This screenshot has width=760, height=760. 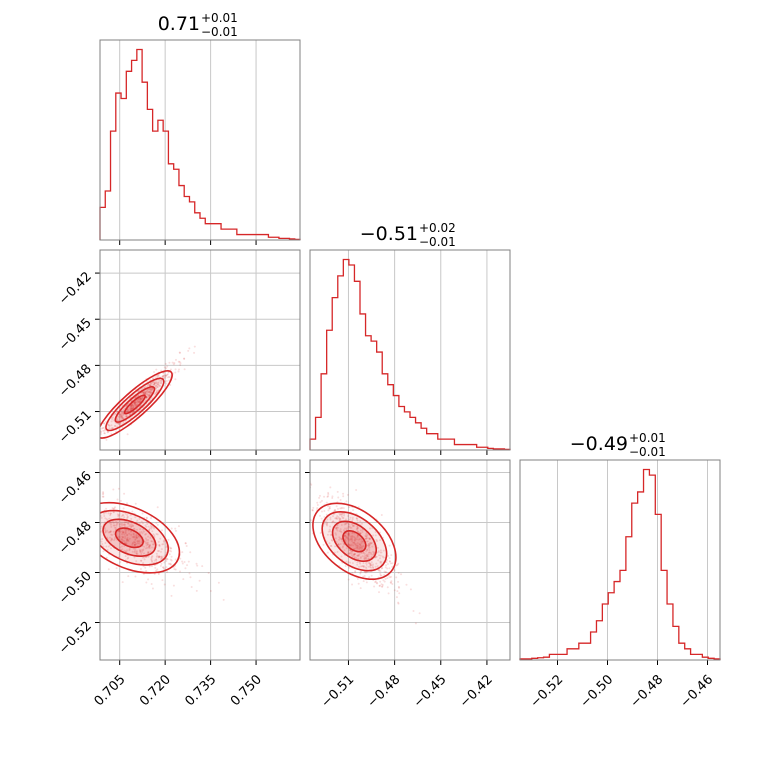 I want to click on contour-level, so click(x=354, y=541).